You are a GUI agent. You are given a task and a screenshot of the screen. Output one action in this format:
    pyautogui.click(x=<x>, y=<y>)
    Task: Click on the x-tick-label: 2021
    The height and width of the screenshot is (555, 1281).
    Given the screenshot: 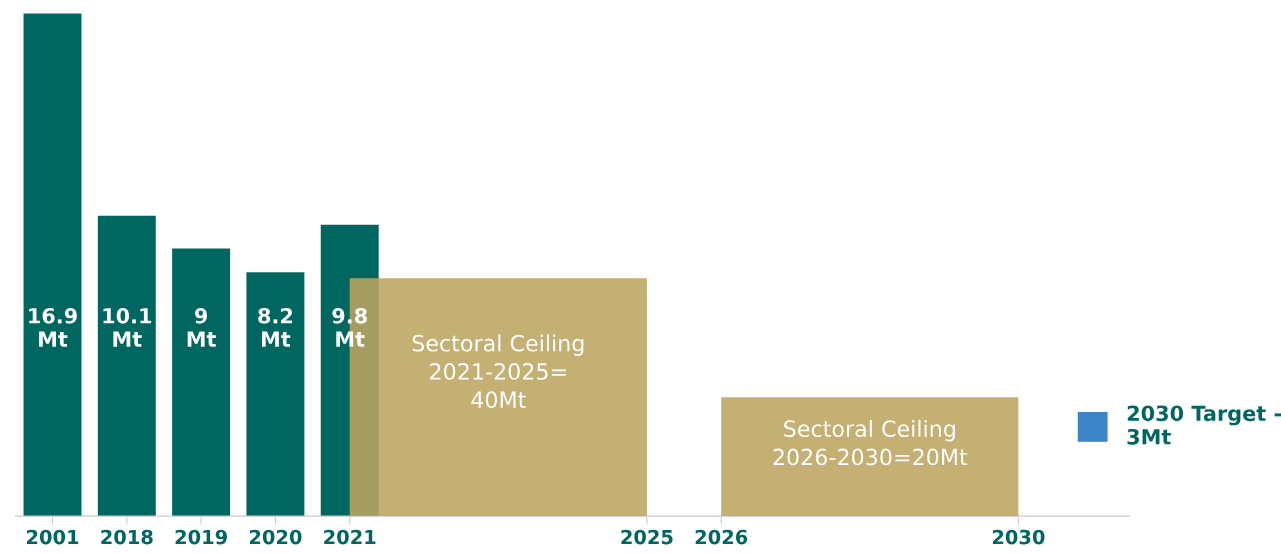 What is the action you would take?
    pyautogui.click(x=350, y=537)
    